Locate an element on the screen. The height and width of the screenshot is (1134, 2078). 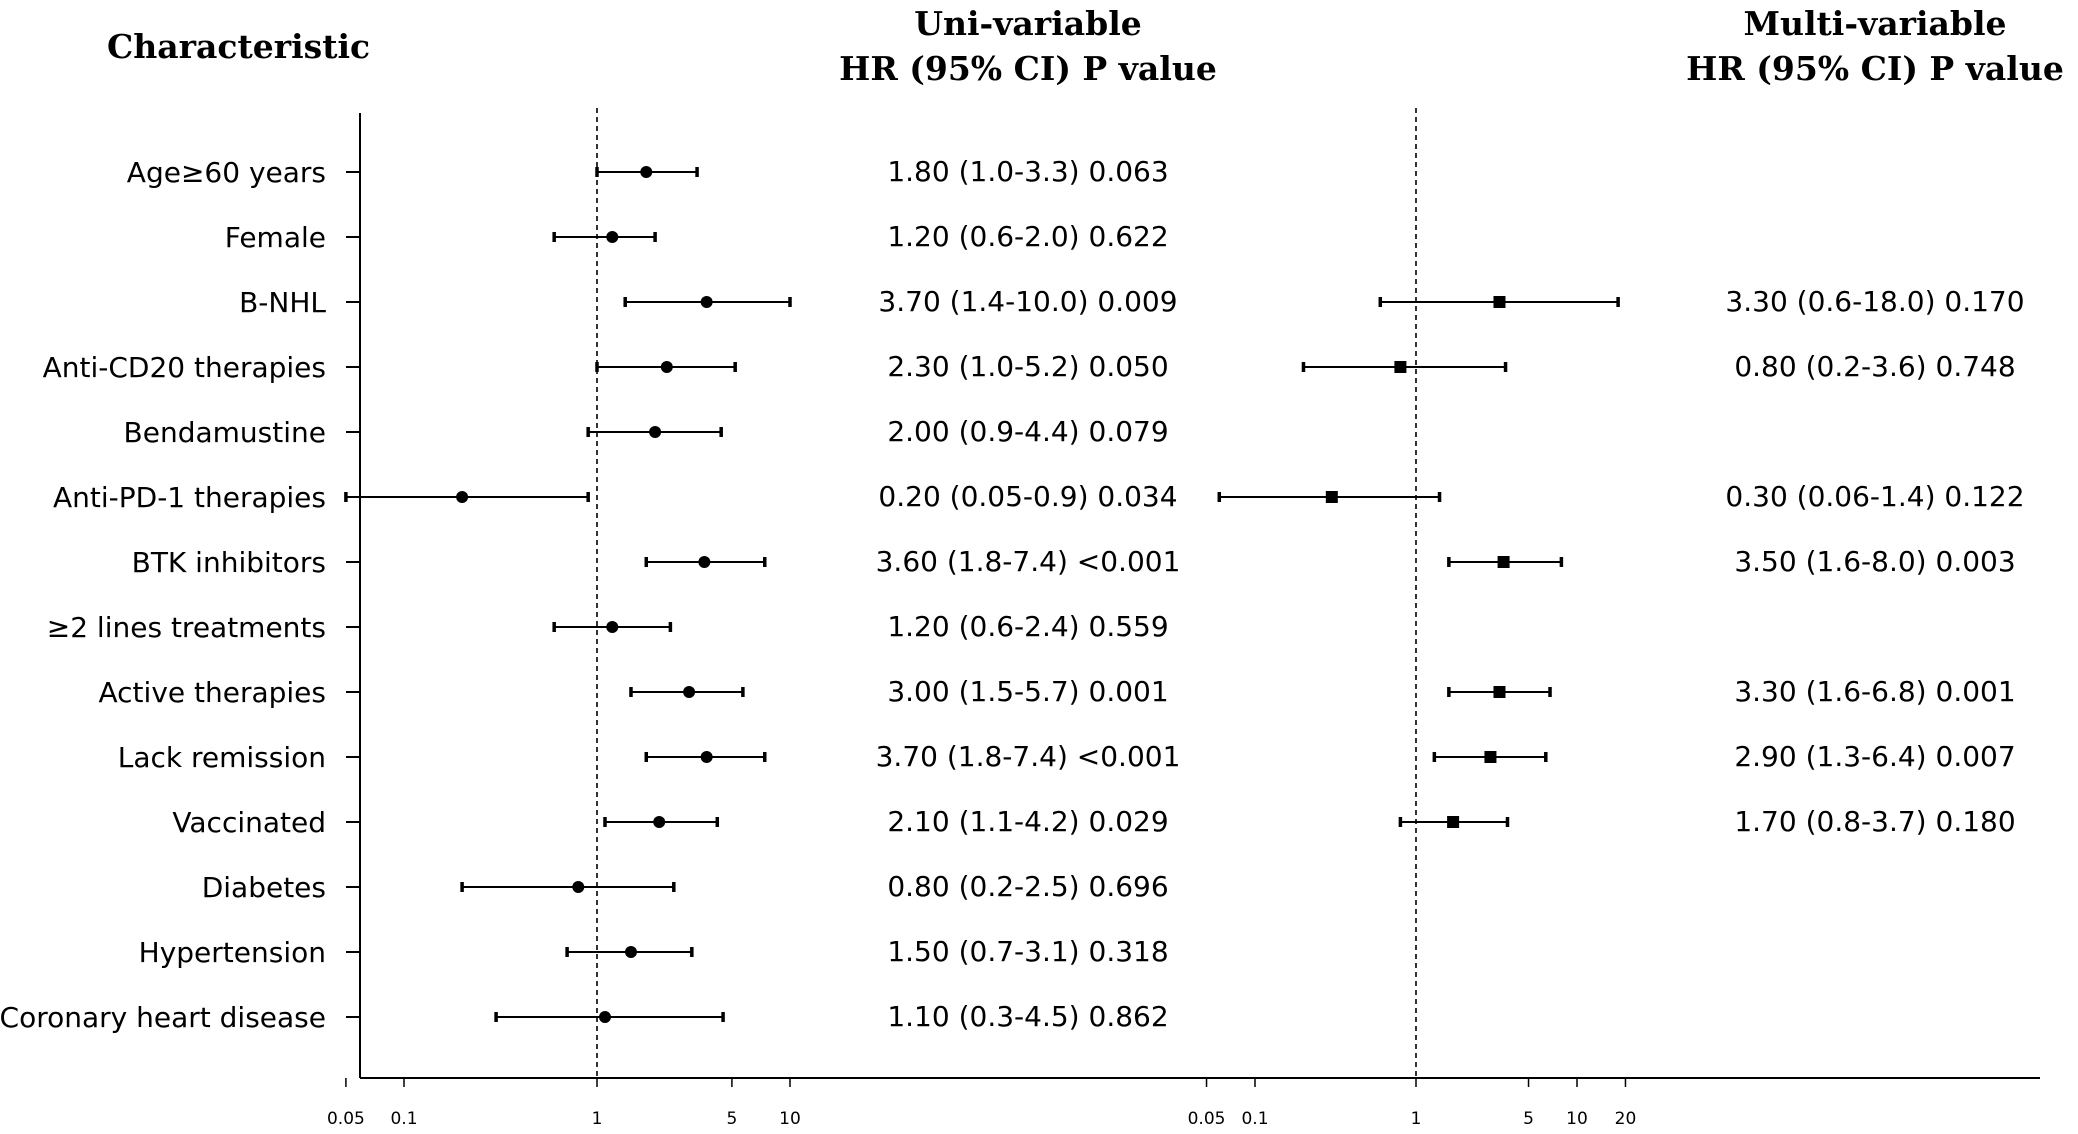
multi-tick-label: 10 is located at coordinates (1577, 1119).